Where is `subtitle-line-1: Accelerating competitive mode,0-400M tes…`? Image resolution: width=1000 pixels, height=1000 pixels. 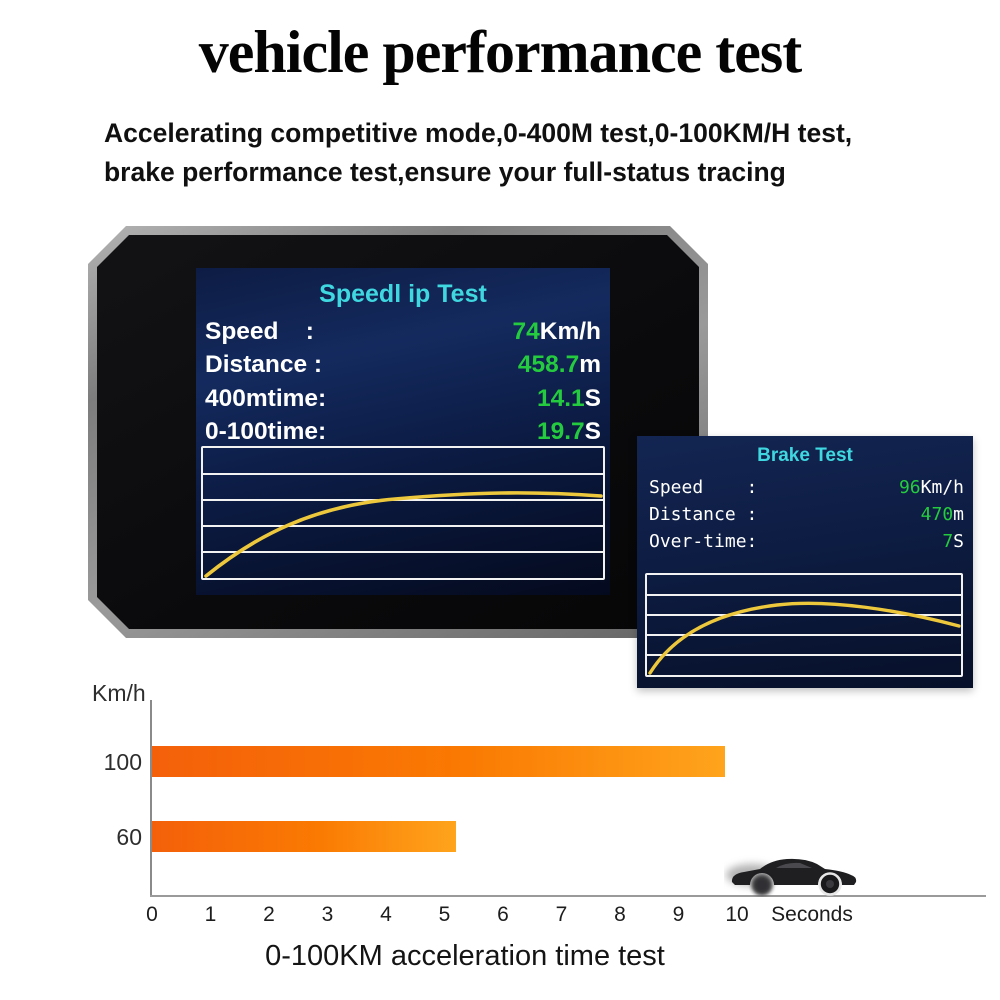 subtitle-line-1: Accelerating competitive mode,0-400M tes… is located at coordinates (478, 133).